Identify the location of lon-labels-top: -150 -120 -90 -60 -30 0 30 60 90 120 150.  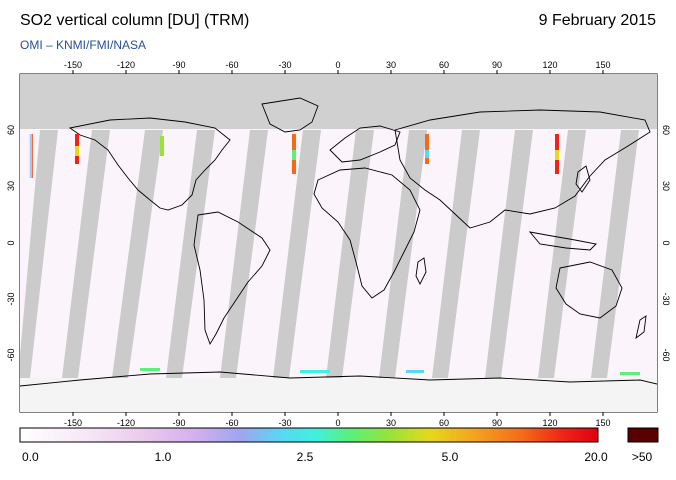
(337, 65).